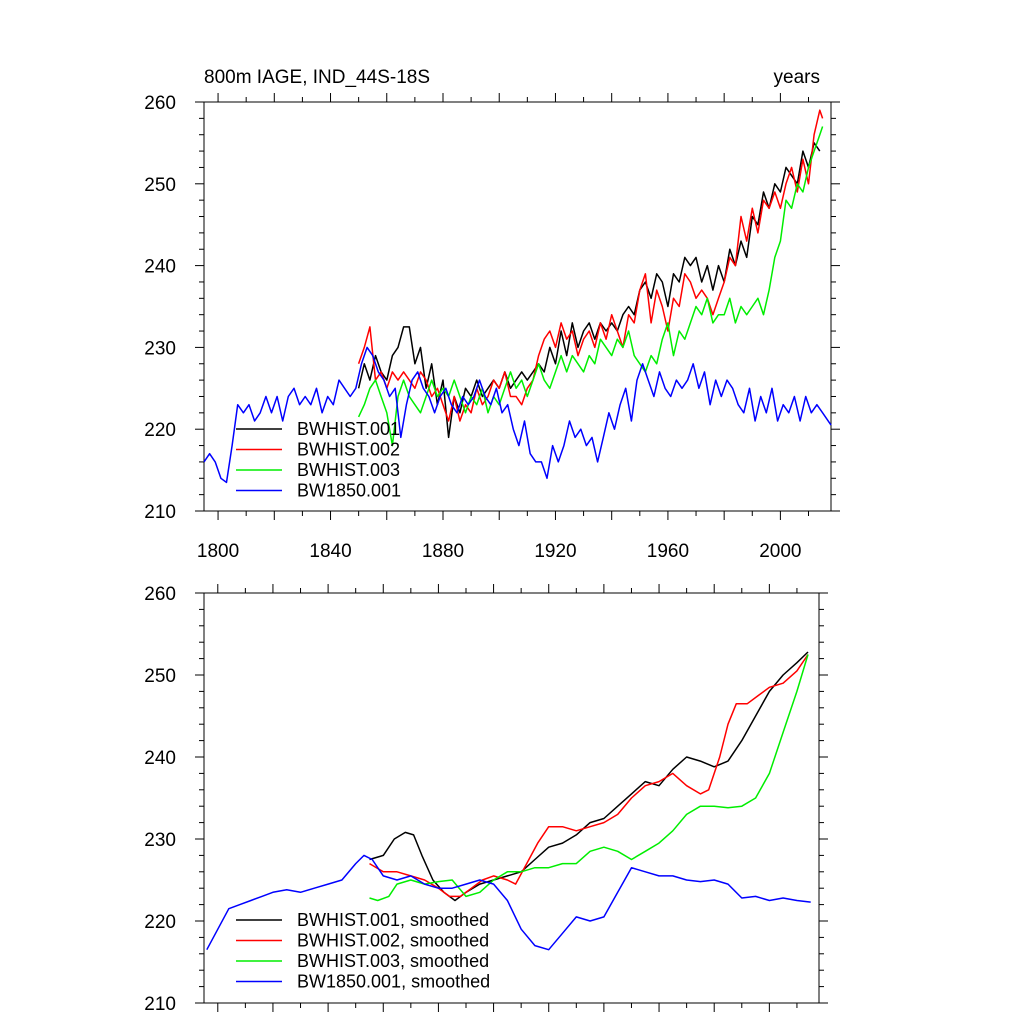 The width and height of the screenshot is (1024, 1024). I want to click on x-tick-label: 1960, so click(668, 551).